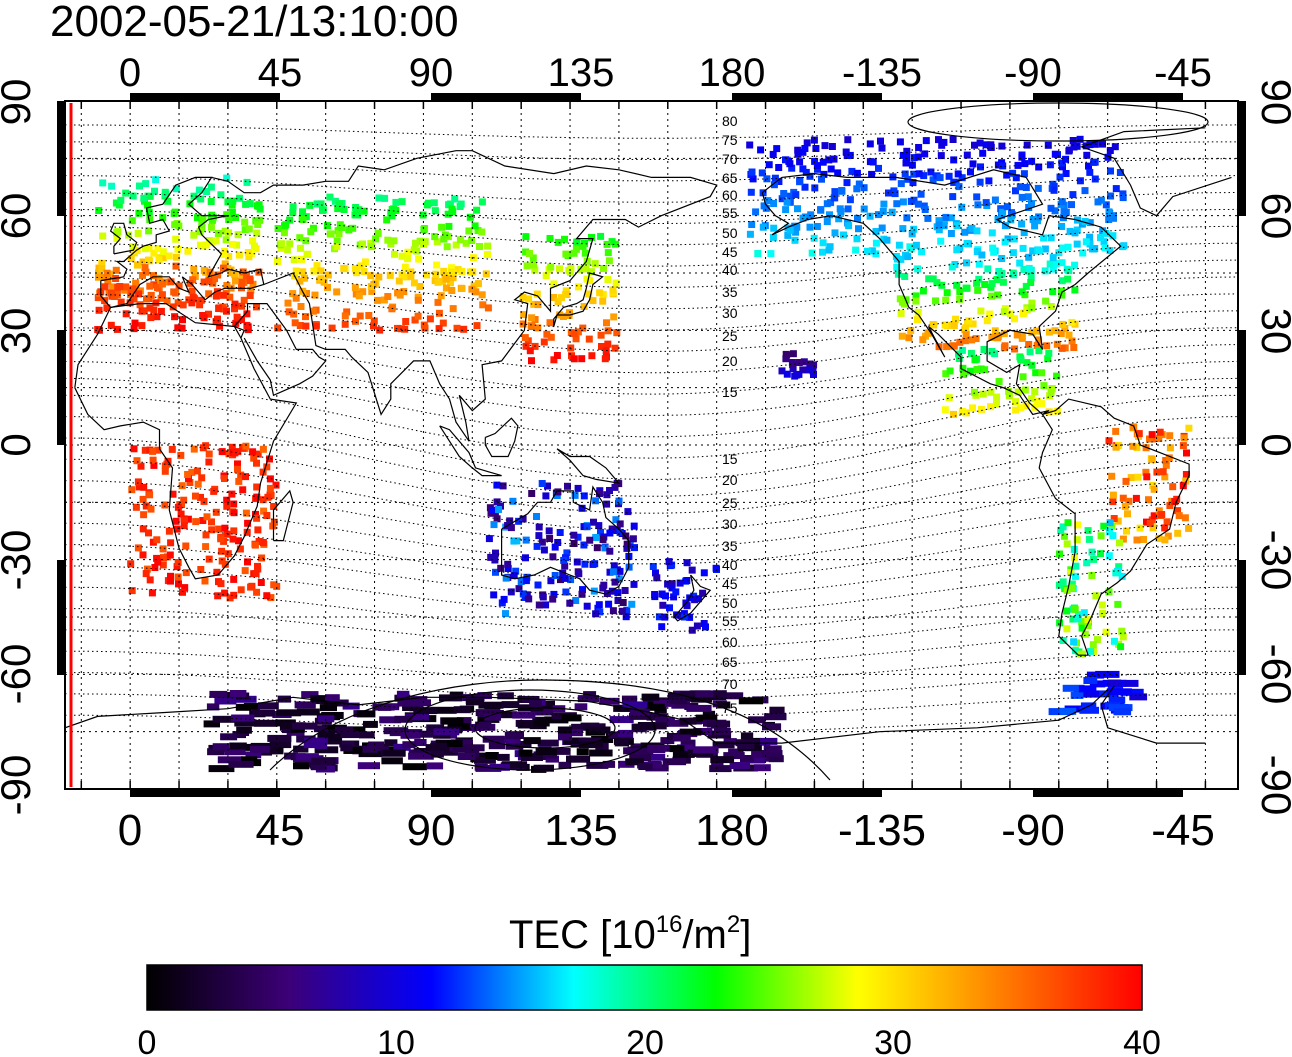  Describe the element at coordinates (730, 213) in the screenshot. I see `contour-label: 55` at that location.